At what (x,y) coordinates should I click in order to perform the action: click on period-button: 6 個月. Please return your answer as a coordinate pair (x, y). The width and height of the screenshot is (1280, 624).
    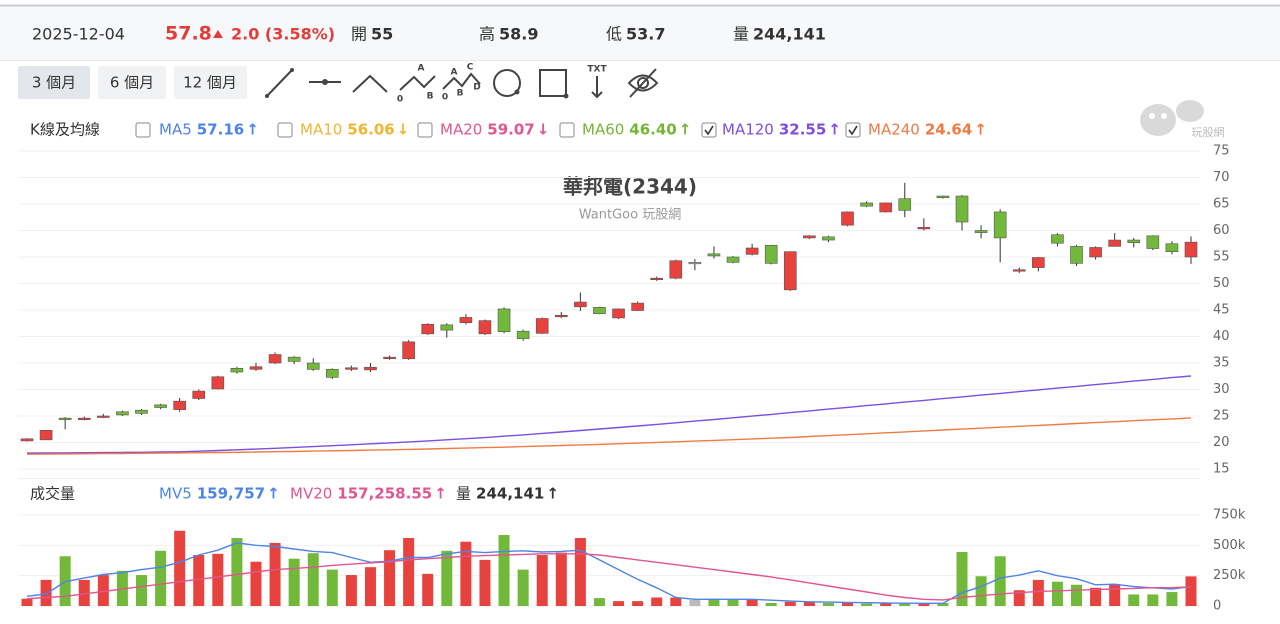
    Looking at the image, I should click on (132, 82).